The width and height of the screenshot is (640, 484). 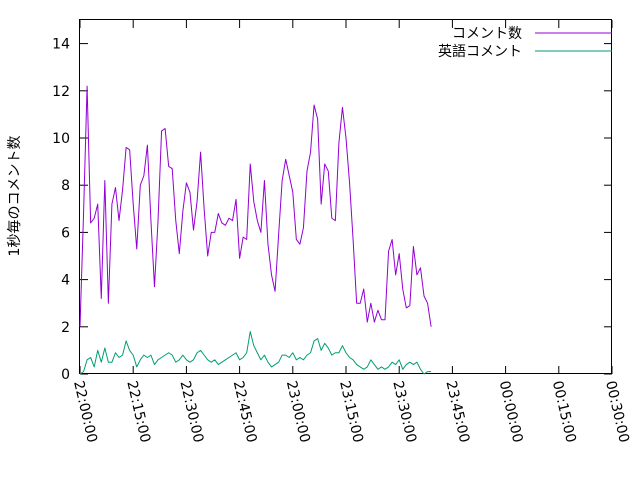 What do you see at coordinates (65, 281) in the screenshot?
I see `y-tick-label: 4` at bounding box center [65, 281].